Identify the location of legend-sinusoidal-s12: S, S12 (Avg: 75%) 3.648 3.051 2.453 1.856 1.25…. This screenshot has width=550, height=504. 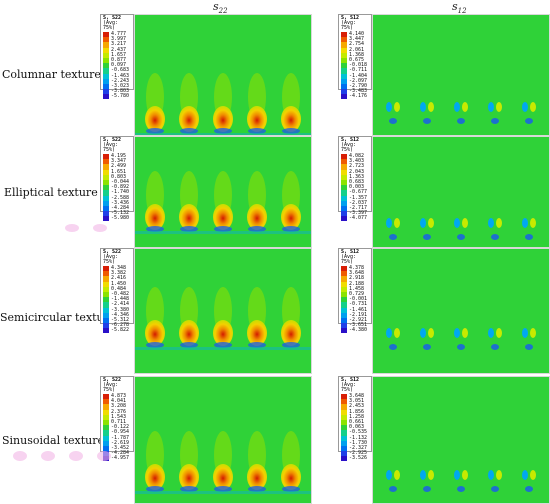
(355, 419).